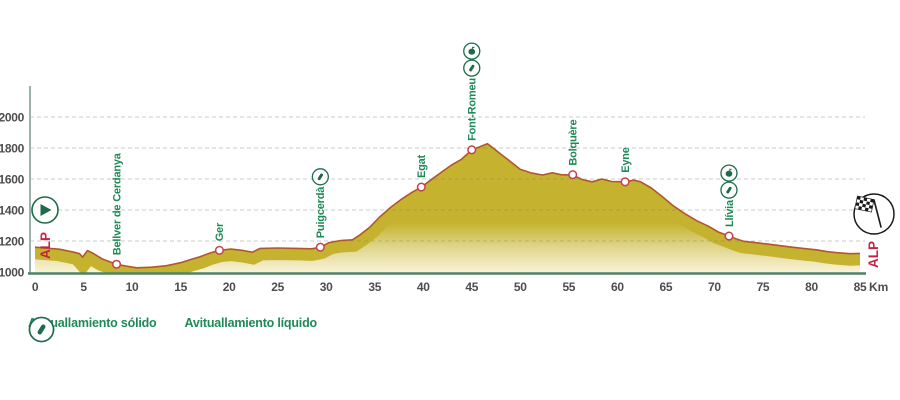 The height and width of the screenshot is (400, 900). I want to click on waypoint-llivia: Llívia, so click(729, 202).